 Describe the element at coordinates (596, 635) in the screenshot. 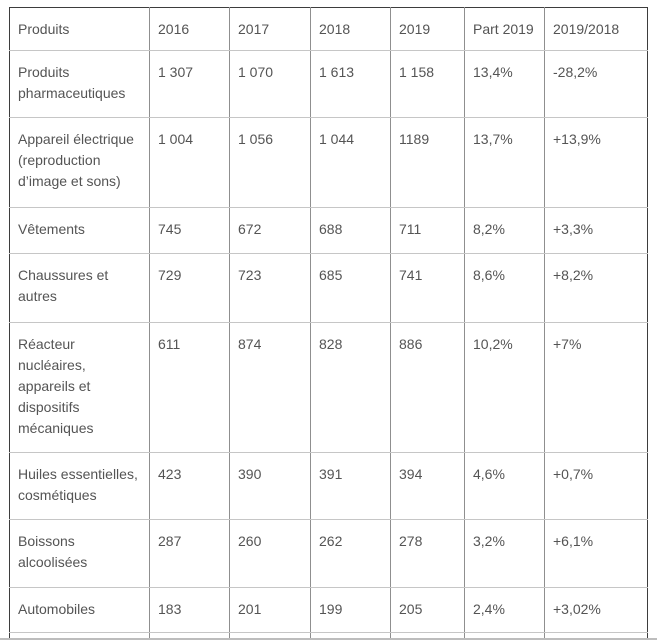

I see `cell` at that location.